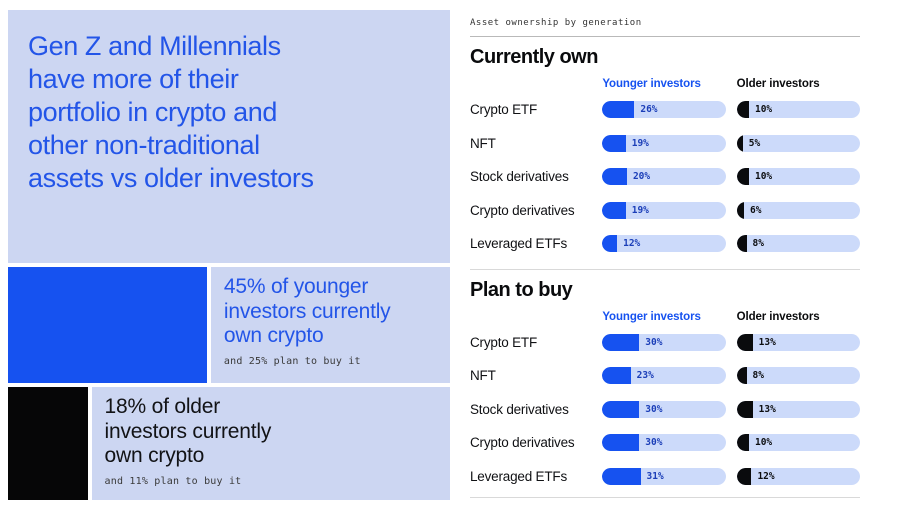 This screenshot has width=900, height=509. I want to click on bar-row-nft: NFT 19% 5%, so click(665, 144).